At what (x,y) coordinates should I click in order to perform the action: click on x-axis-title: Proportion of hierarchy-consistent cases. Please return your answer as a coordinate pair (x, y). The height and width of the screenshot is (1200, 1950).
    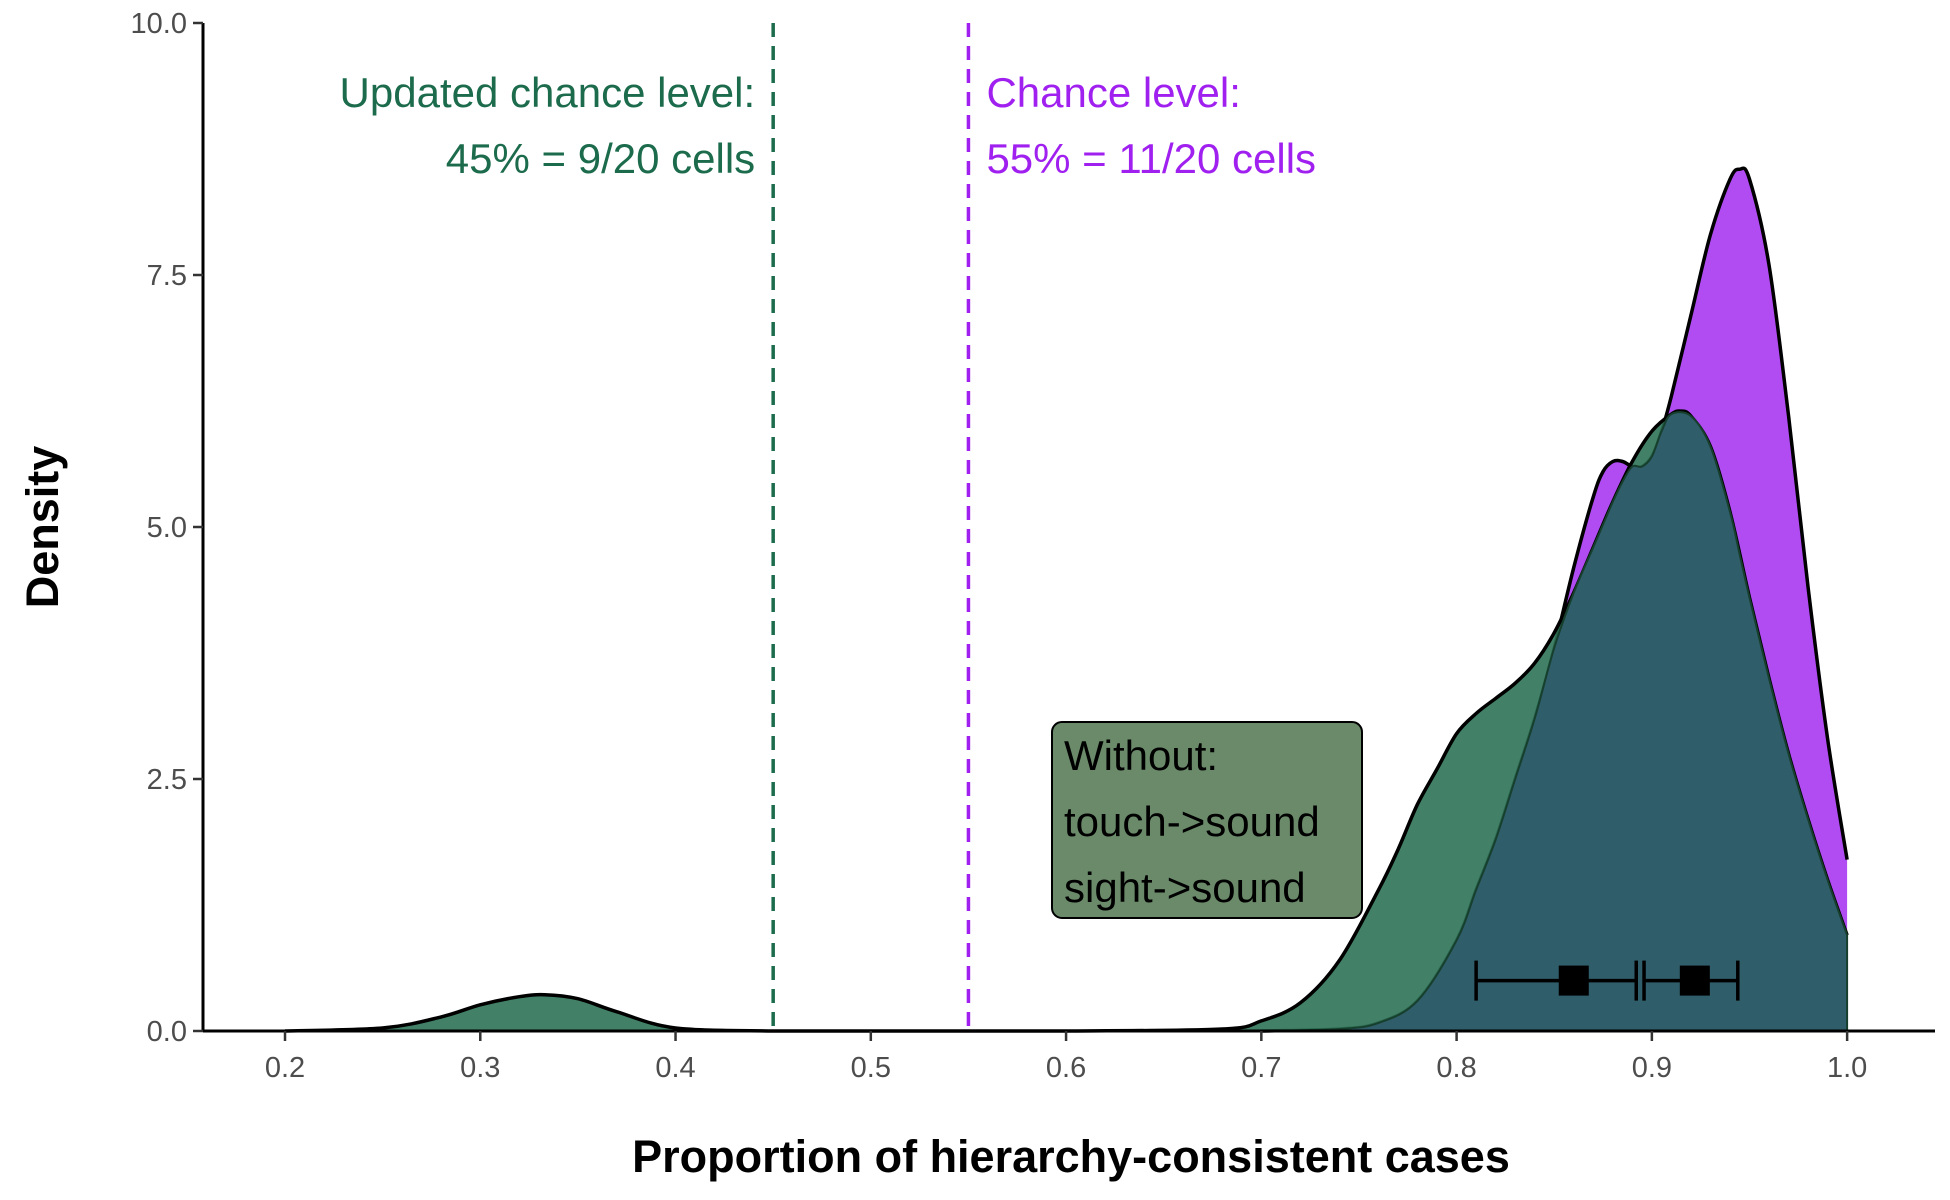
    Looking at the image, I should click on (1071, 1156).